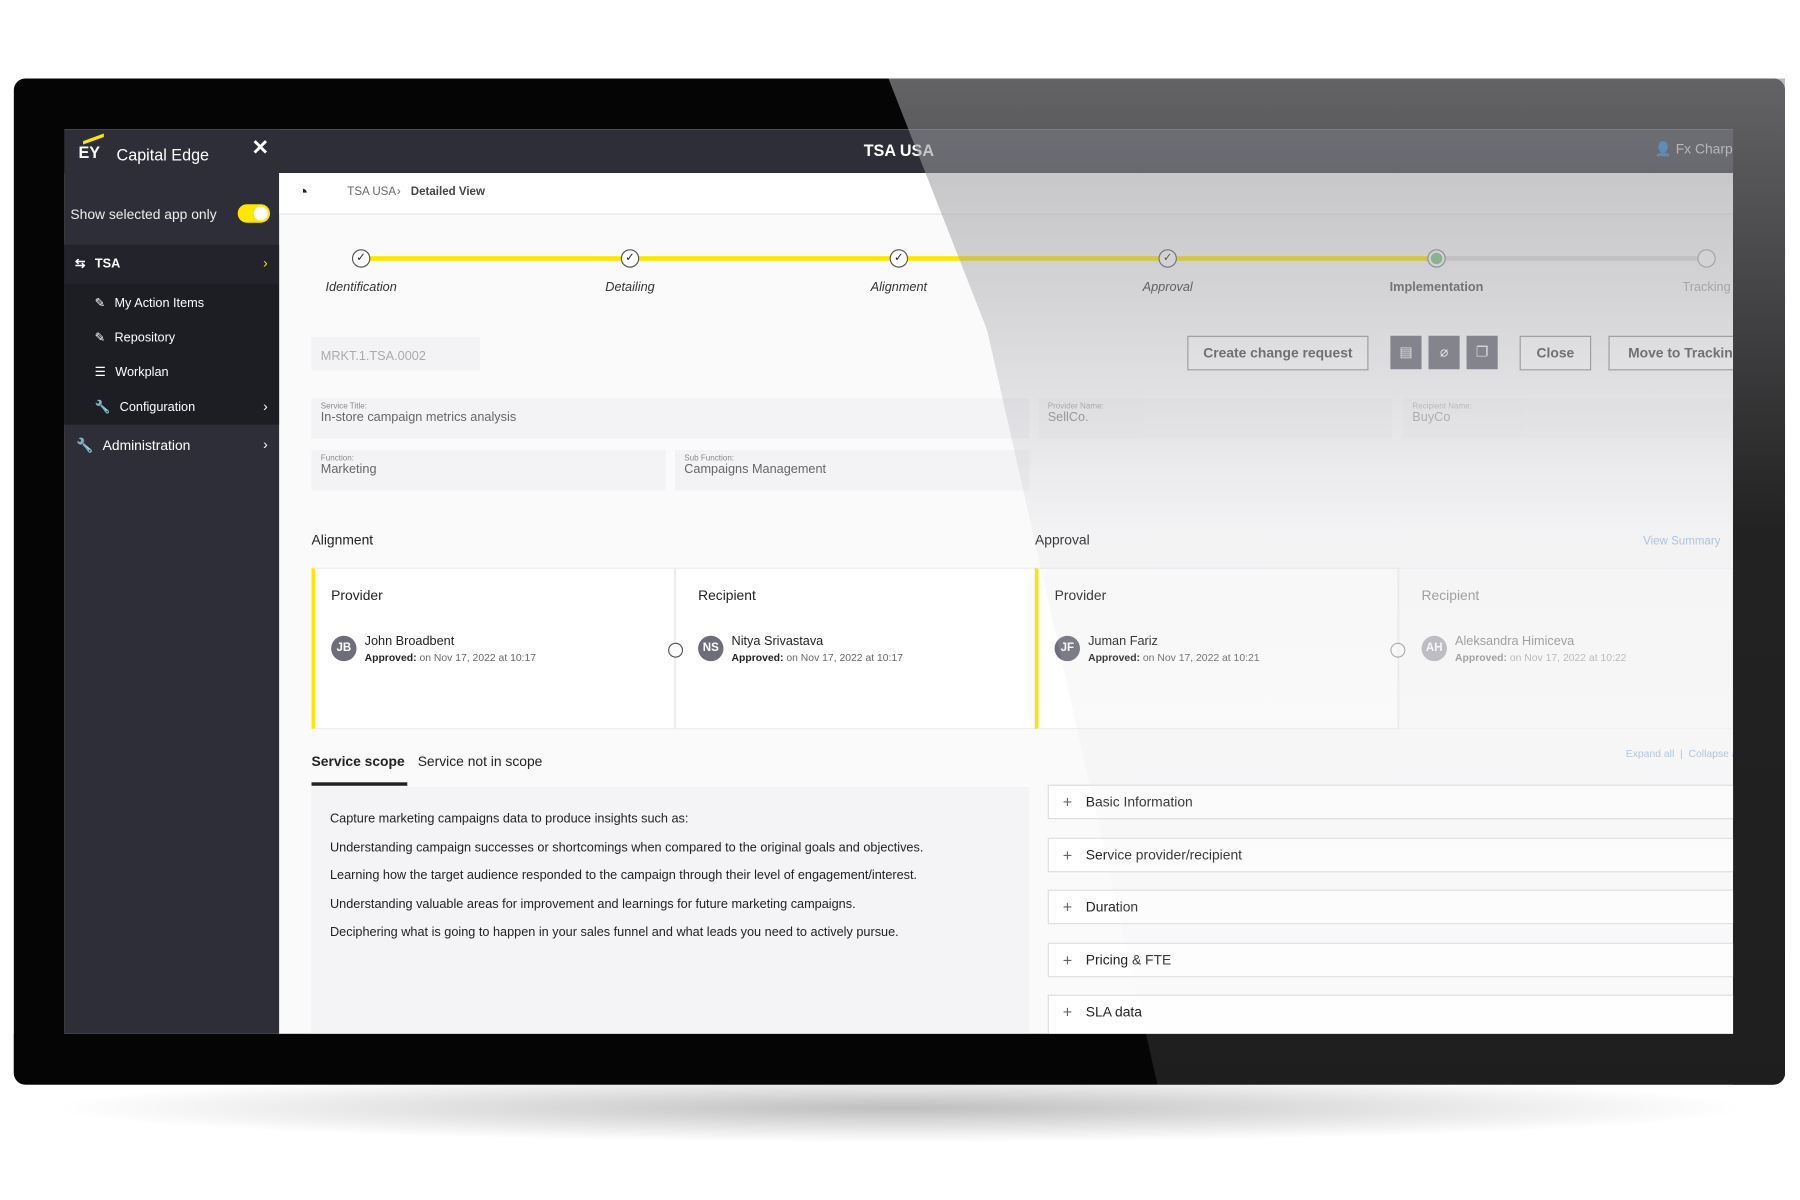 This screenshot has width=1800, height=1200. What do you see at coordinates (303, 192) in the screenshot?
I see `dashboard-icon: ◔` at bounding box center [303, 192].